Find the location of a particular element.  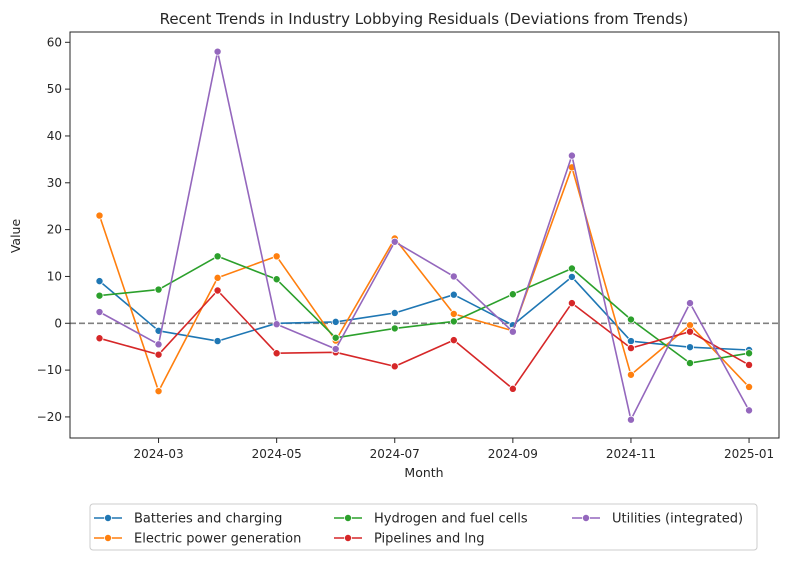

legend-label-electric-power-generation: Electric power generation is located at coordinates (217, 539).